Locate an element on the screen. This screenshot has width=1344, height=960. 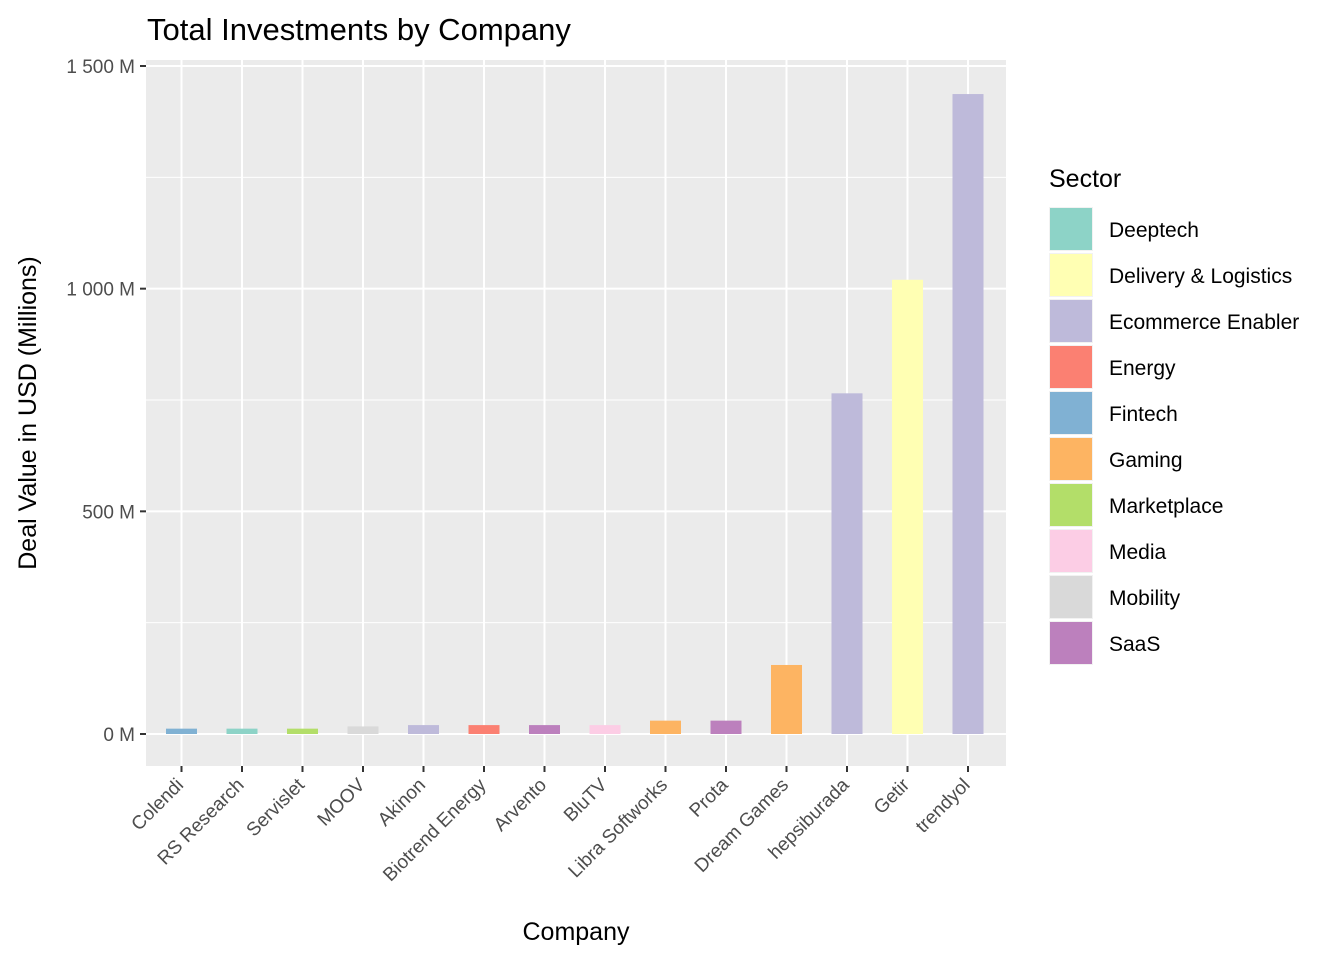
x-tick-label: MOOV is located at coordinates (342, 802).